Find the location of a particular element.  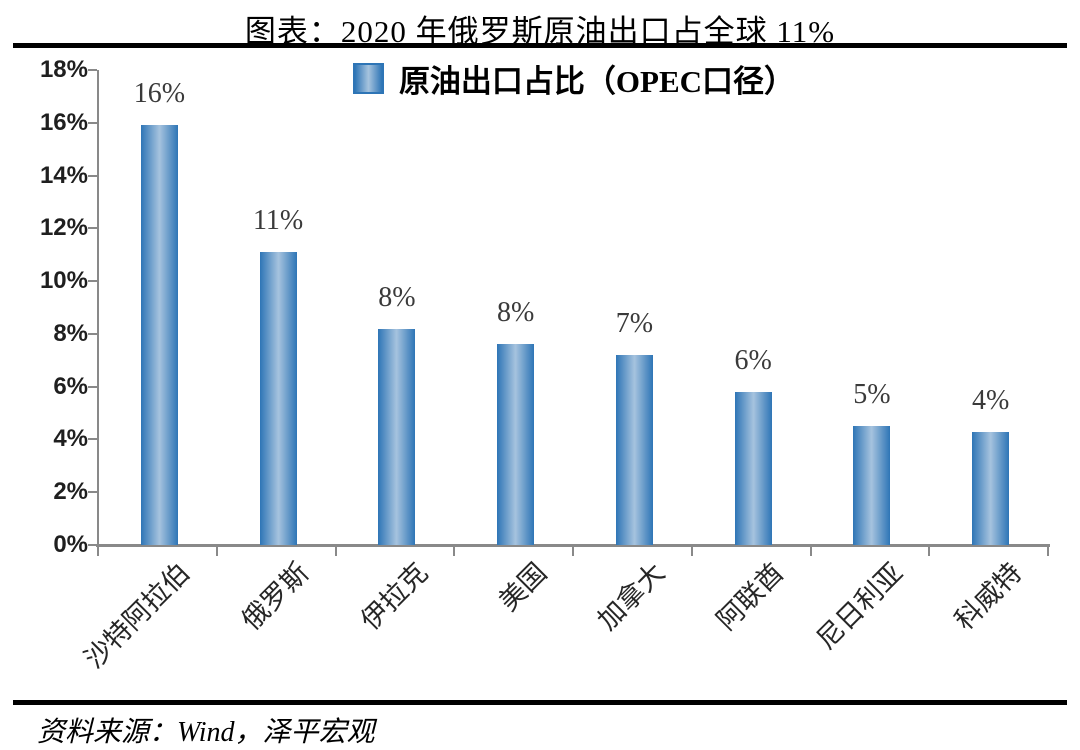

bar-value-label: 6% is located at coordinates (753, 360).